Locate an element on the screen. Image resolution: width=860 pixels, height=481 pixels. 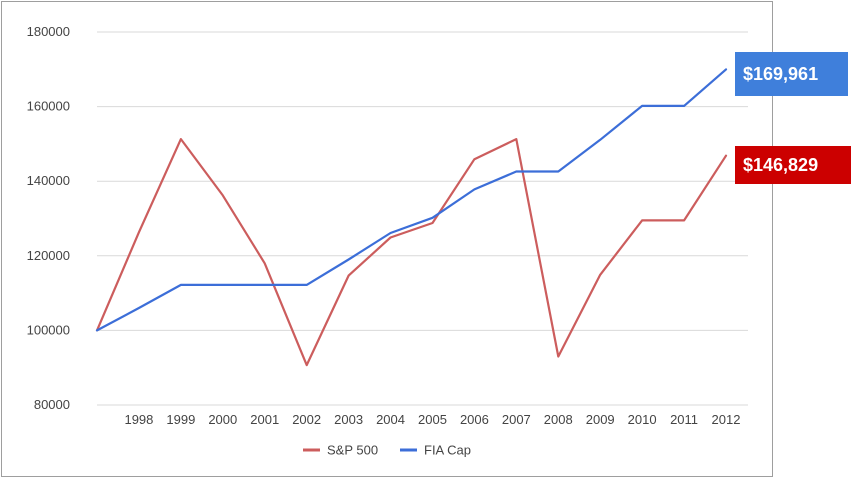
x-tick-label: 2009 is located at coordinates (600, 419).